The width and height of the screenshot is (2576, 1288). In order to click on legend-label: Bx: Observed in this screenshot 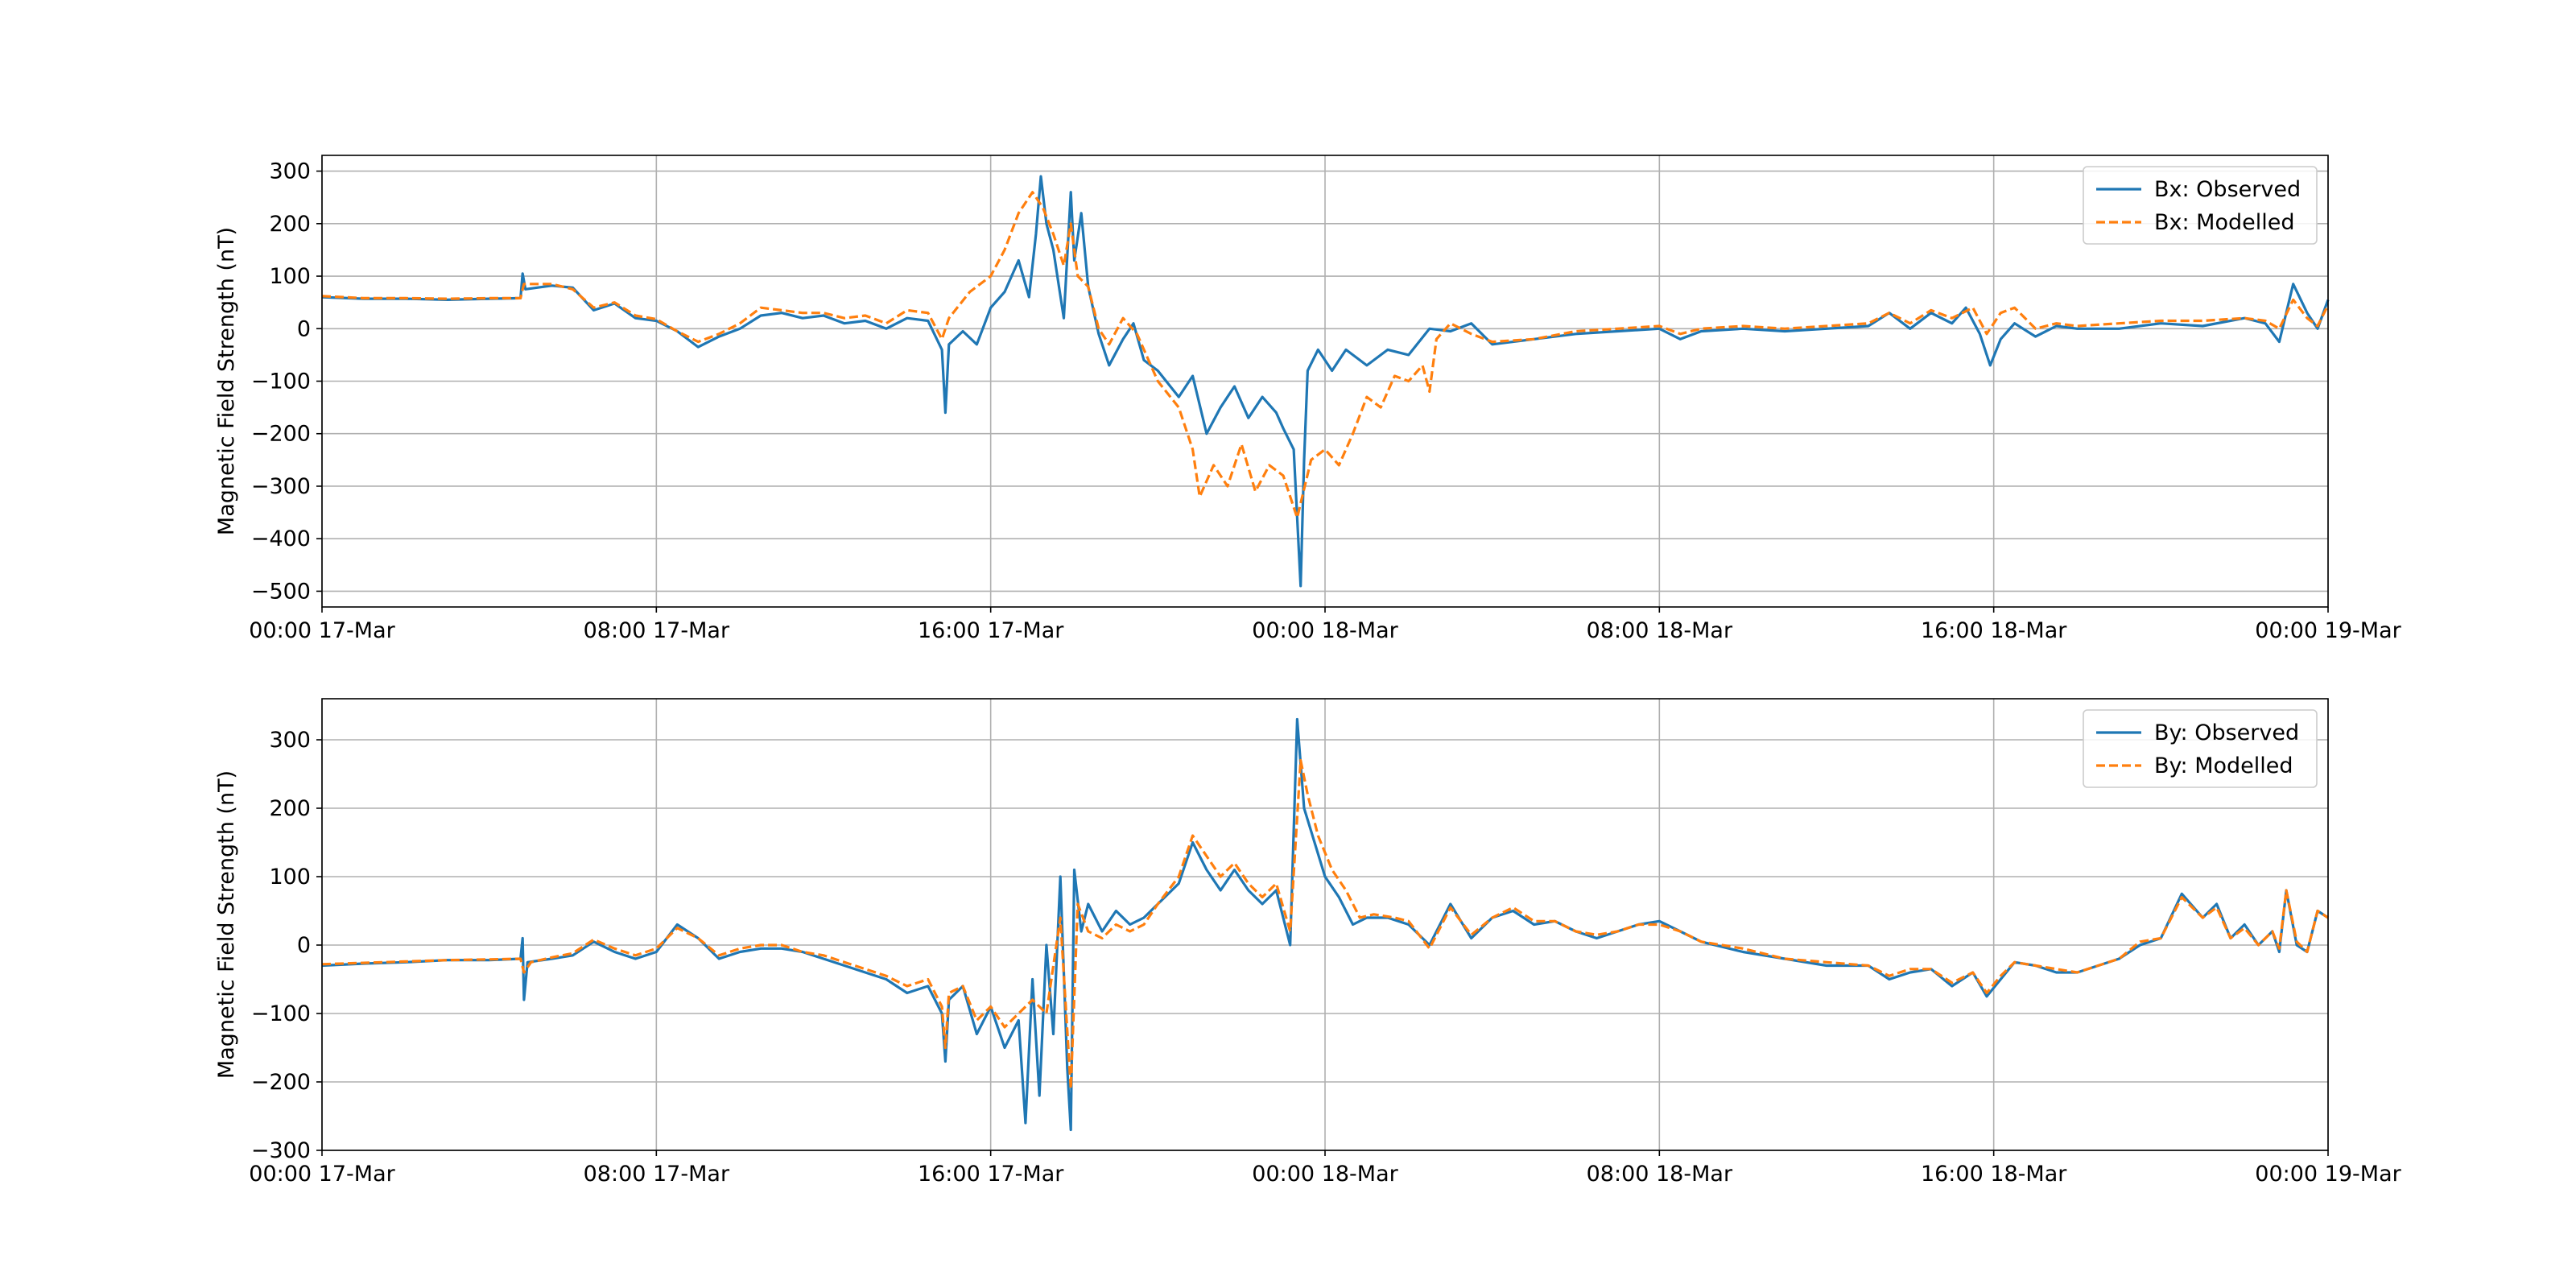, I will do `click(2227, 189)`.